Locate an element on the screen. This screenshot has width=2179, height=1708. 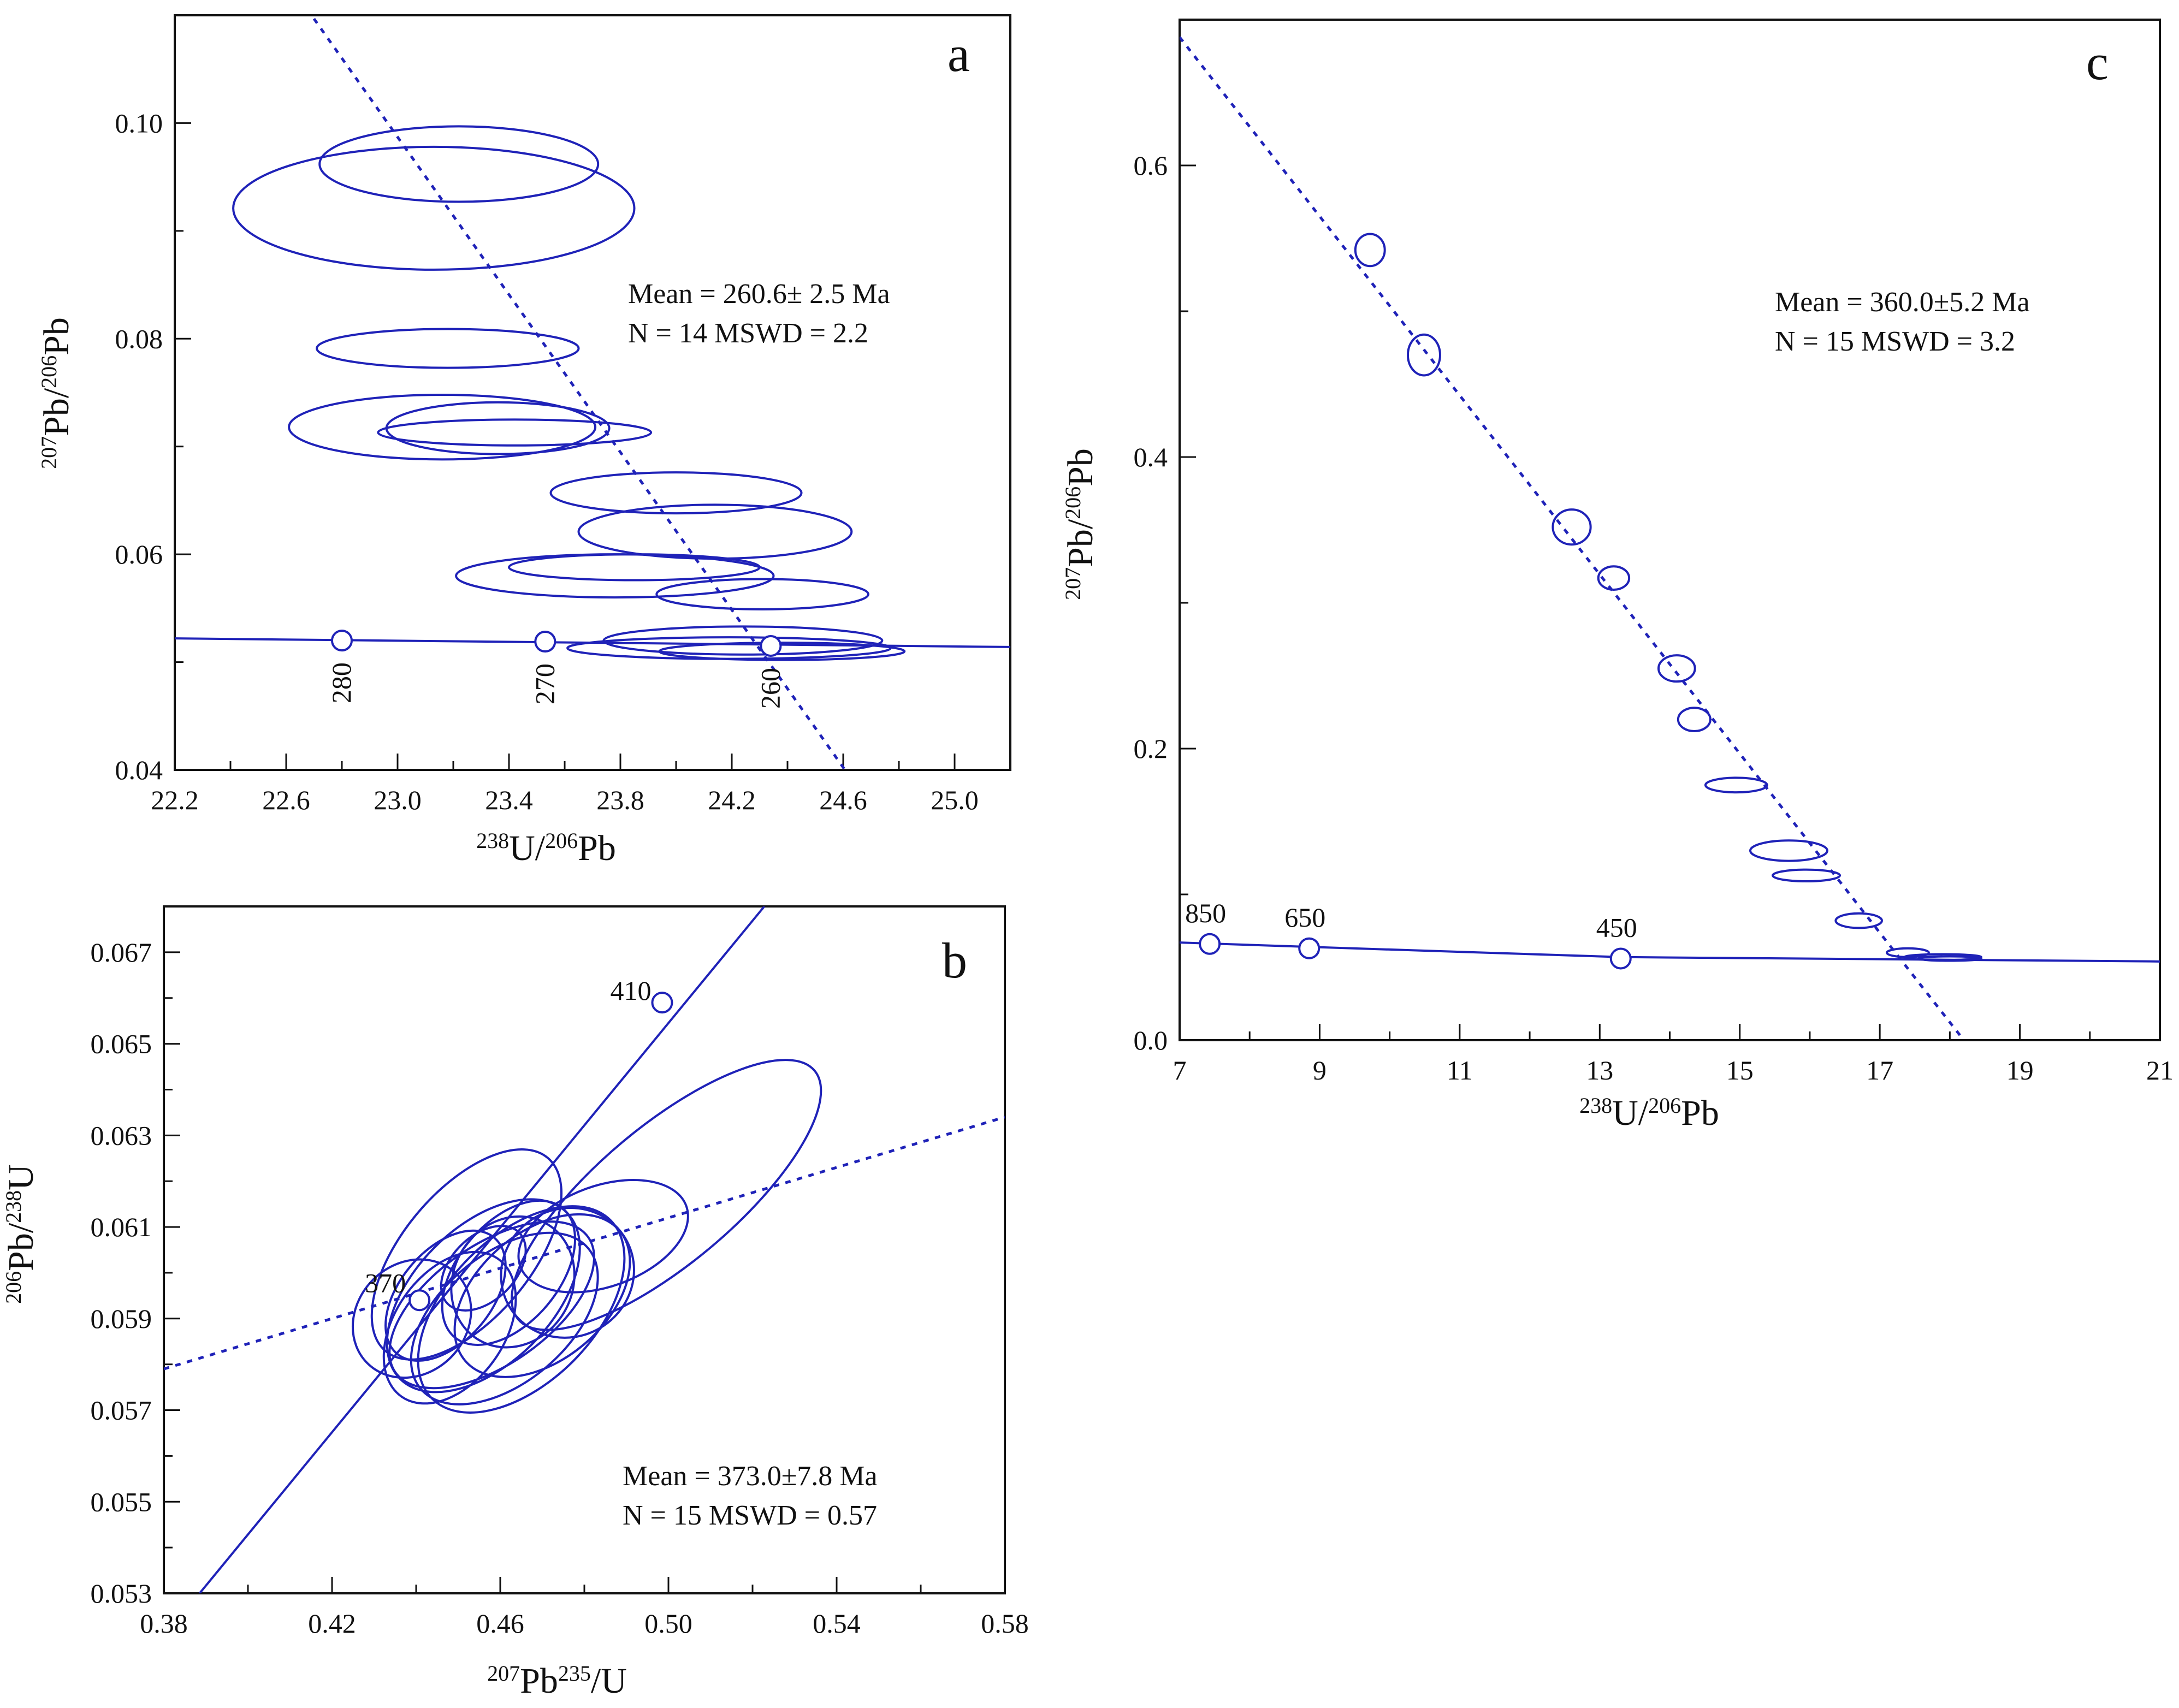
age-label: 450 is located at coordinates (1616, 927).